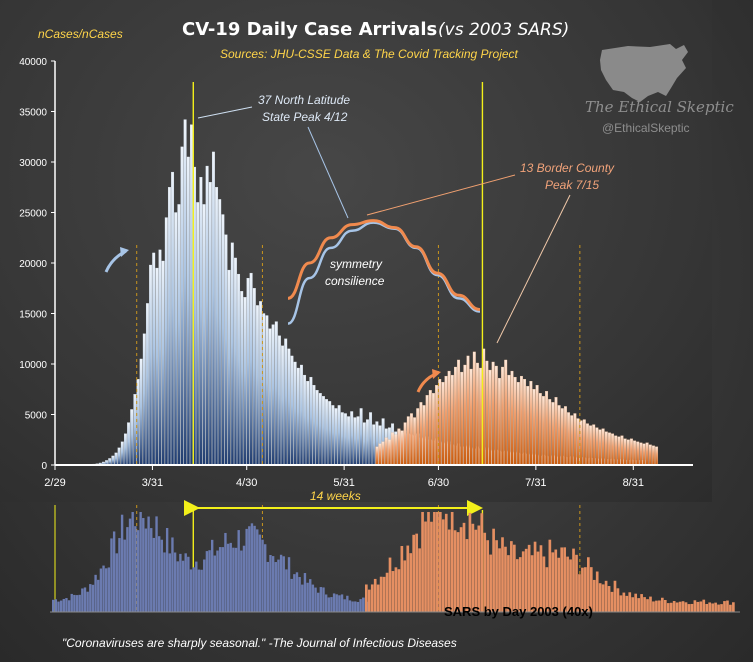 This screenshot has width=753, height=662. Describe the element at coordinates (33, 264) in the screenshot. I see `y-tick-label: 20000` at that location.